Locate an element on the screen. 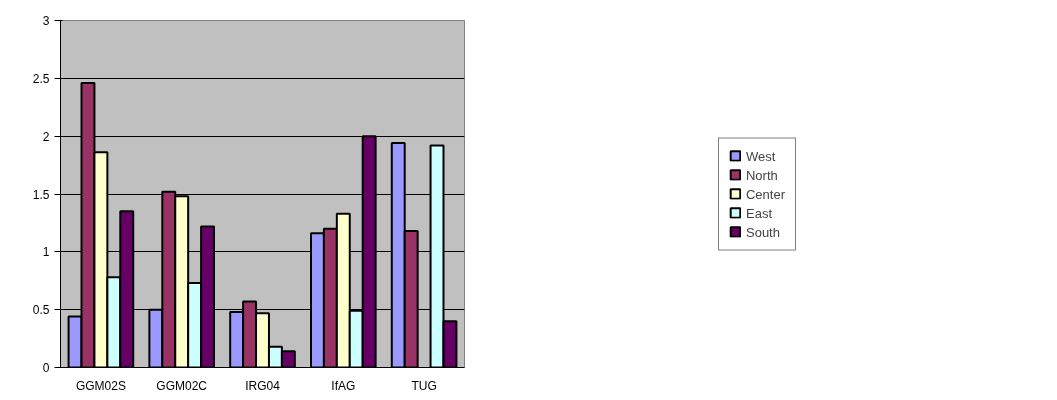 The image size is (1057, 400). y-tick-label: 2.5 is located at coordinates (41, 78).